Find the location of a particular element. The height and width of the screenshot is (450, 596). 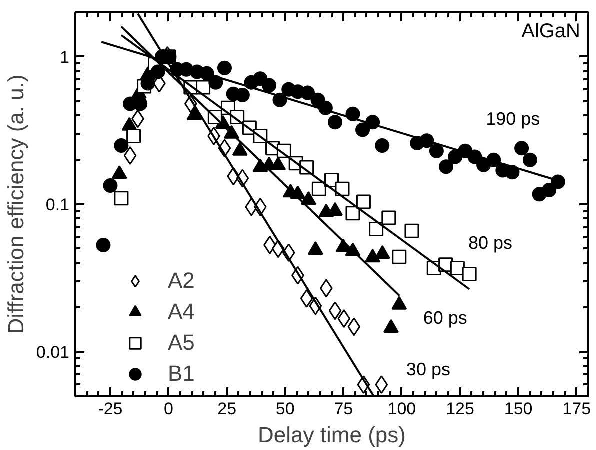

legend-label: A5 is located at coordinates (181, 343).